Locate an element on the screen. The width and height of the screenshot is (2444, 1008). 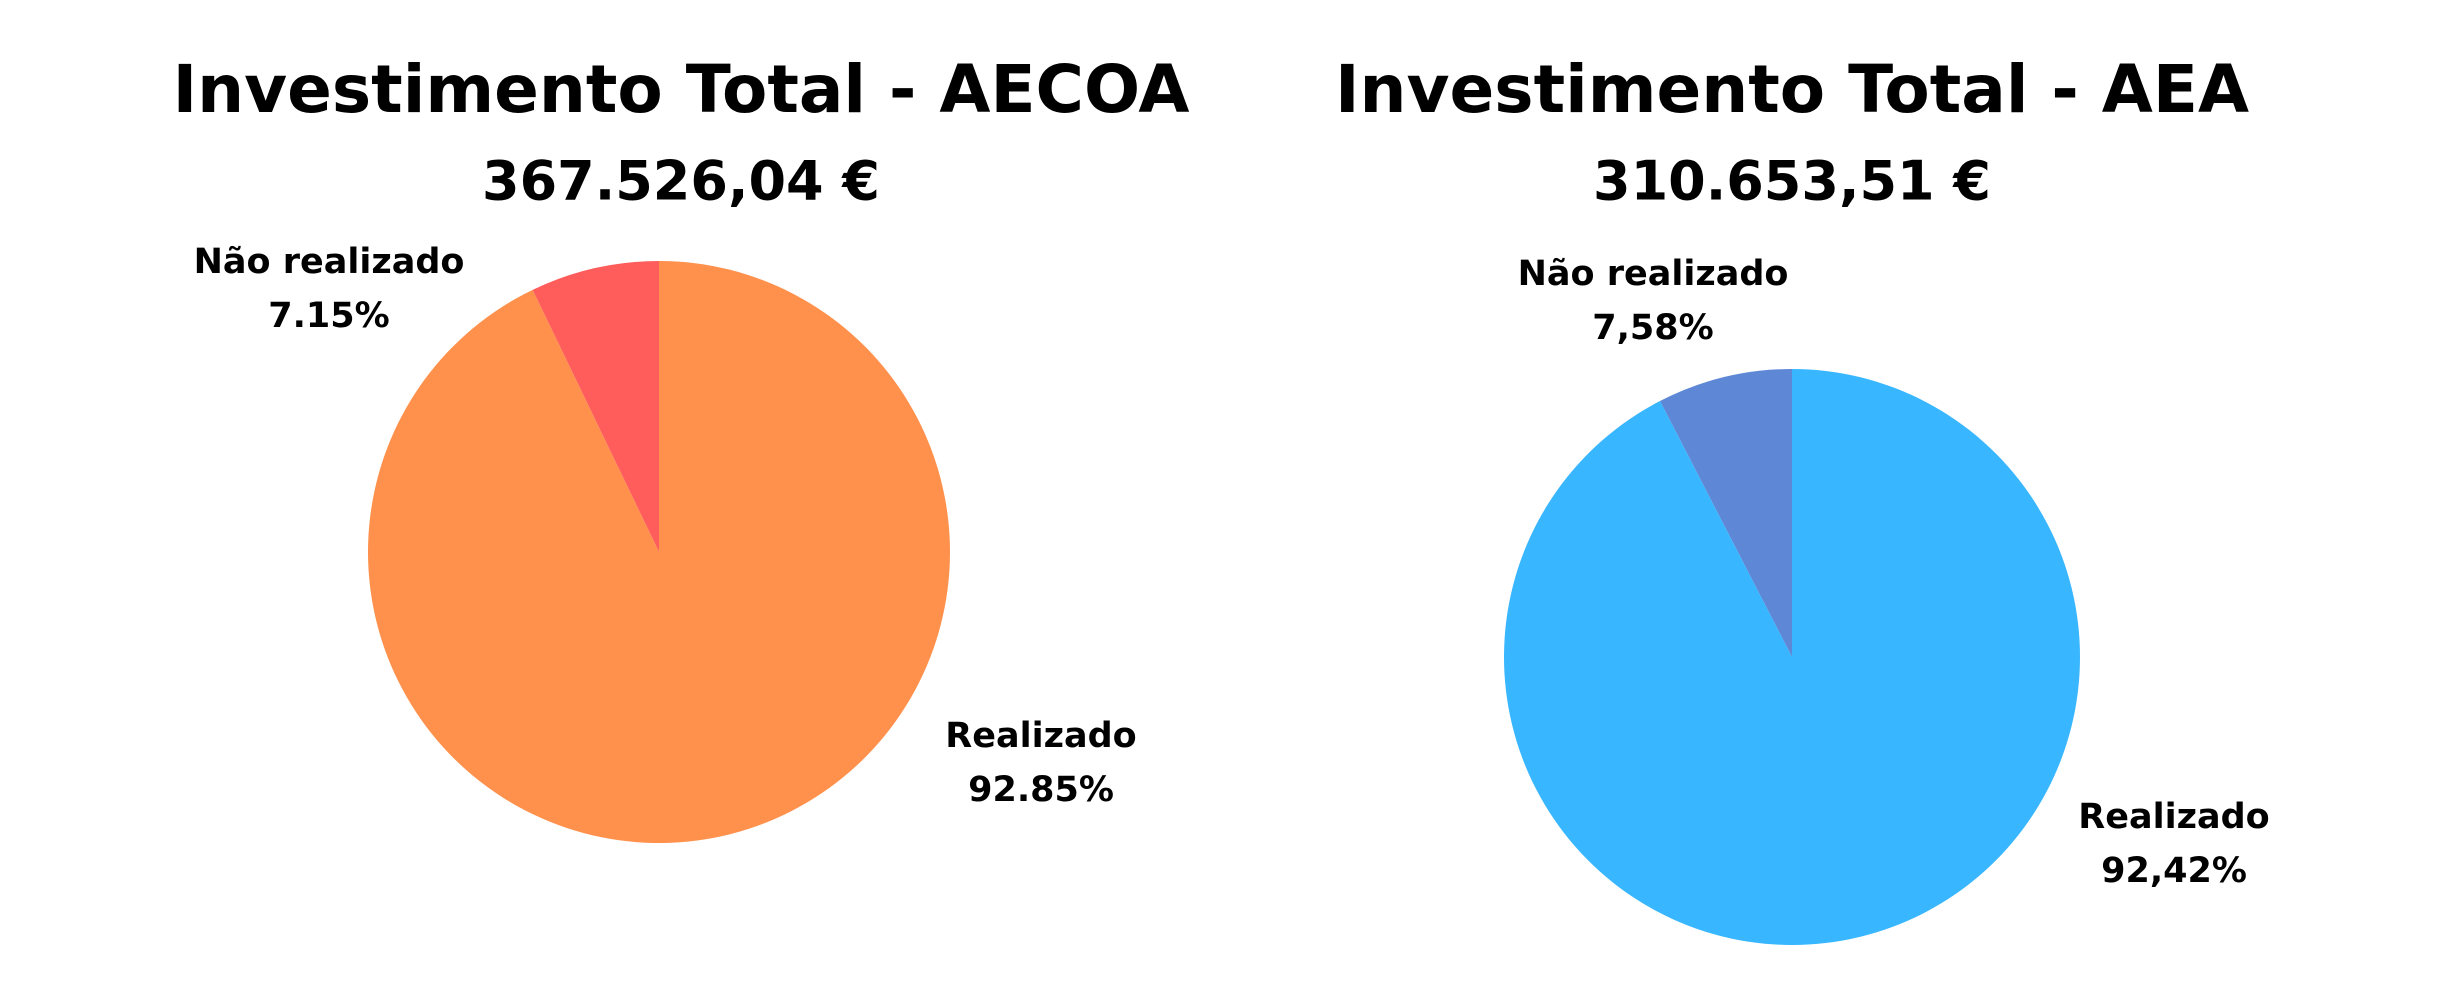
slice-value-label: 7.15% is located at coordinates (328, 316).